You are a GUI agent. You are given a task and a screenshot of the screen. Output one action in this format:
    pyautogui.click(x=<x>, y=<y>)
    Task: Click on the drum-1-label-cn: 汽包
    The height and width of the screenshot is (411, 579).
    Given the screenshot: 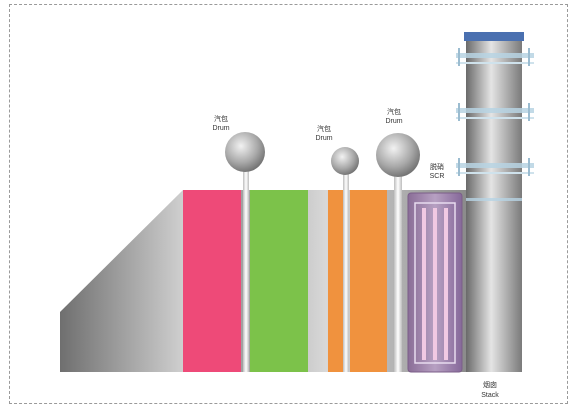 What is the action you would take?
    pyautogui.click(x=221, y=118)
    